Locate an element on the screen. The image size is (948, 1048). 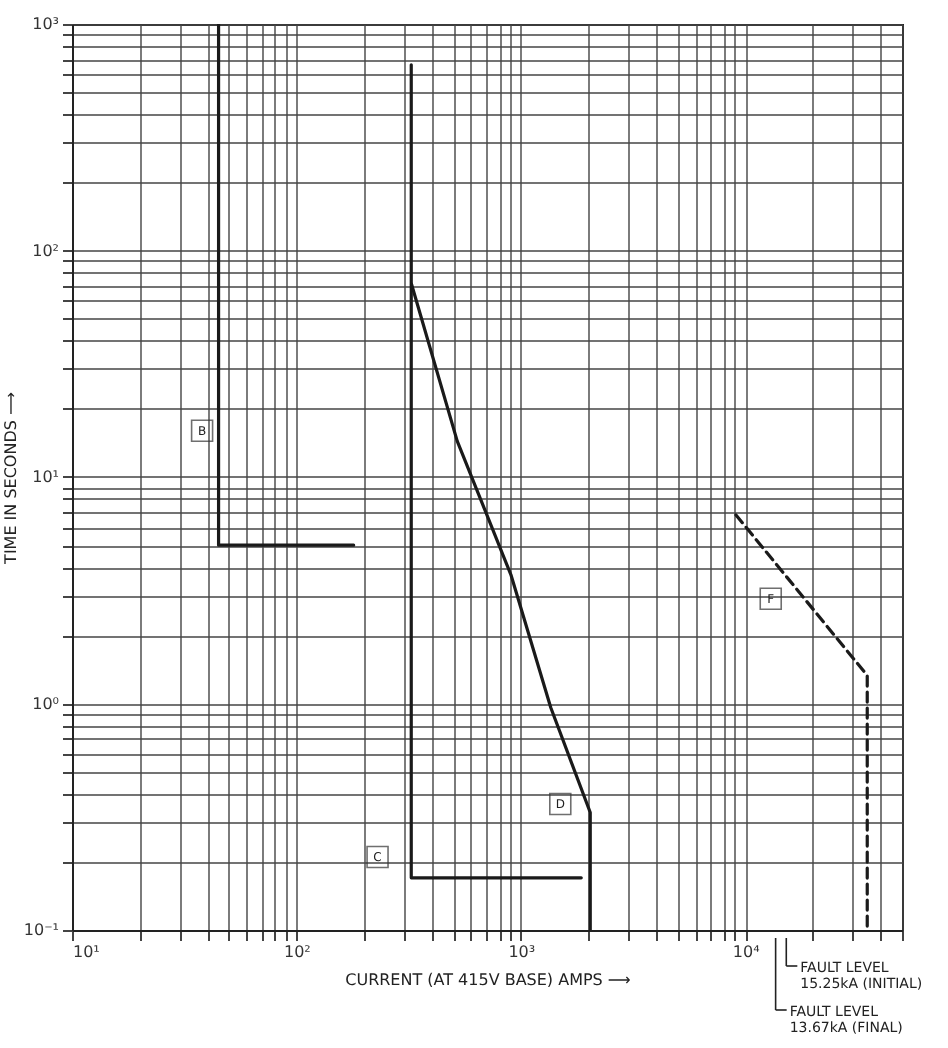
x-tick-label: 10⁴ is located at coordinates (746, 952).